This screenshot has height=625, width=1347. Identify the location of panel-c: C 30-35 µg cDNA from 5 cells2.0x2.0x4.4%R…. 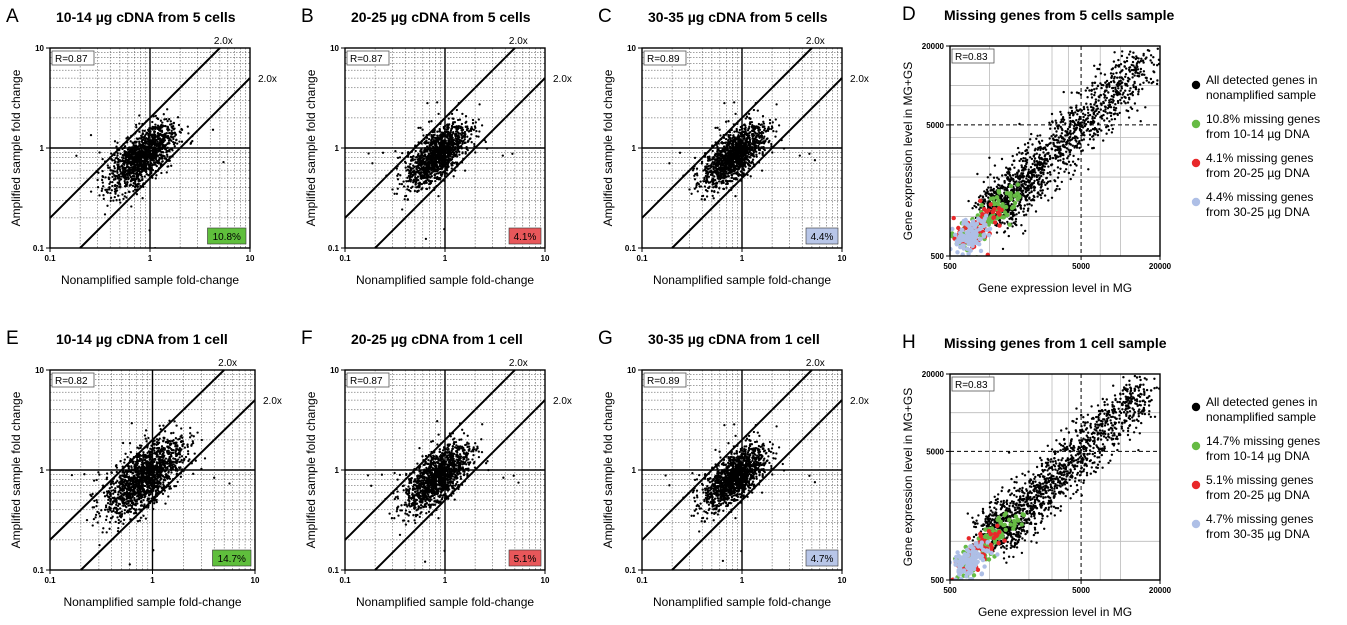
(733, 146).